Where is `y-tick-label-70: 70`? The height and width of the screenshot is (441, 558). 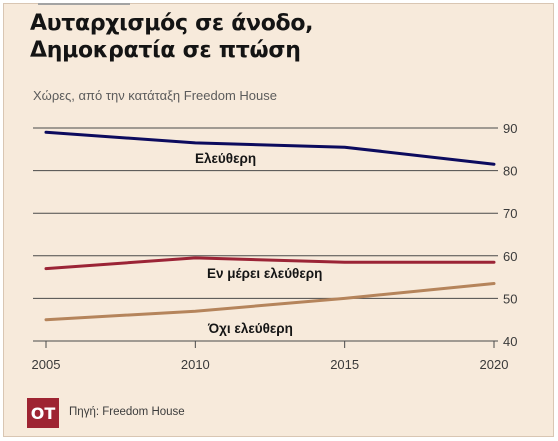
y-tick-label-70: 70 is located at coordinates (510, 213).